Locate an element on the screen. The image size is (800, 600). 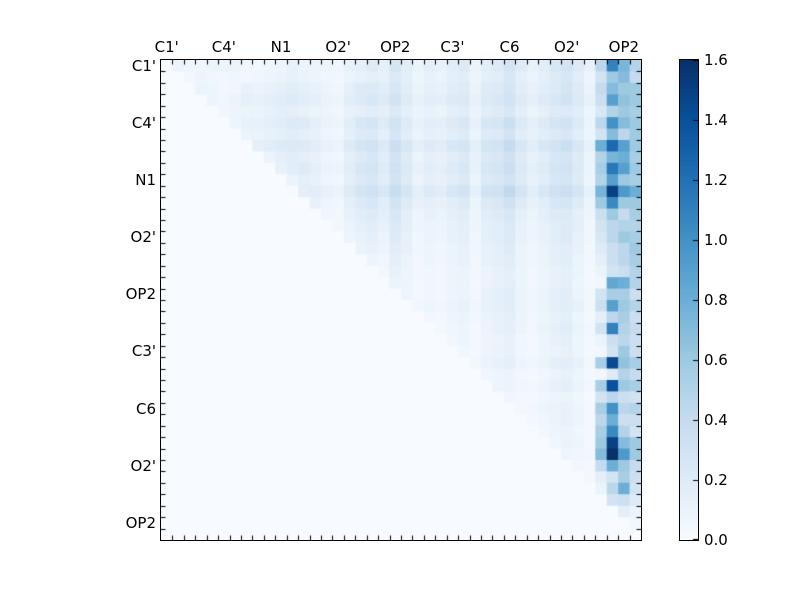
y-axis-tick-label: C1' is located at coordinates (143, 65).